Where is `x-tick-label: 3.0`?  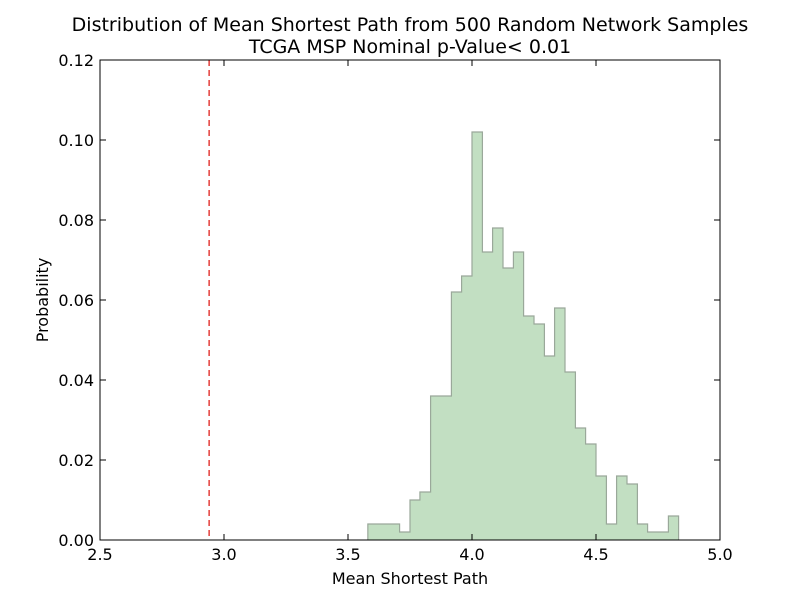
x-tick-label: 3.0 is located at coordinates (223, 554).